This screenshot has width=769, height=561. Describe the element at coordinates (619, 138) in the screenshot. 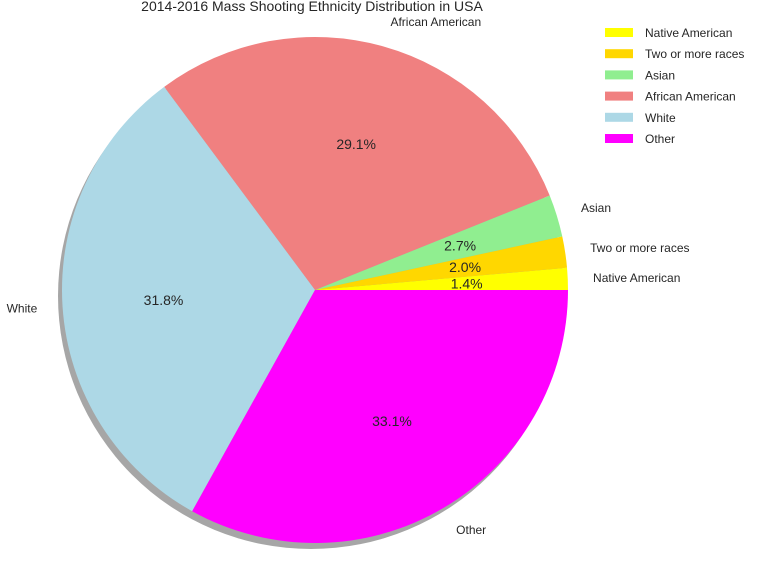

I see `legend-swatch-other` at that location.